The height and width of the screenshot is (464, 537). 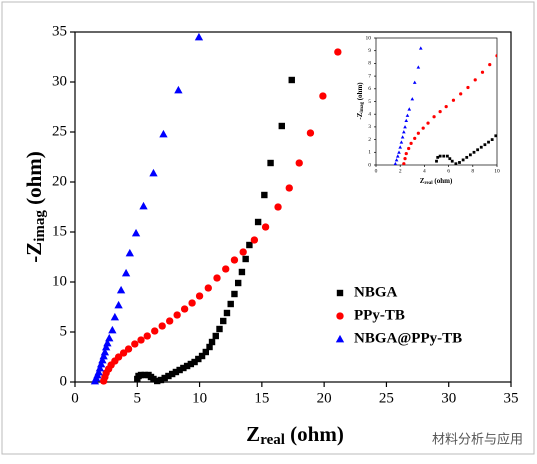 I want to click on x-tick-label: 30, so click(x=448, y=398).